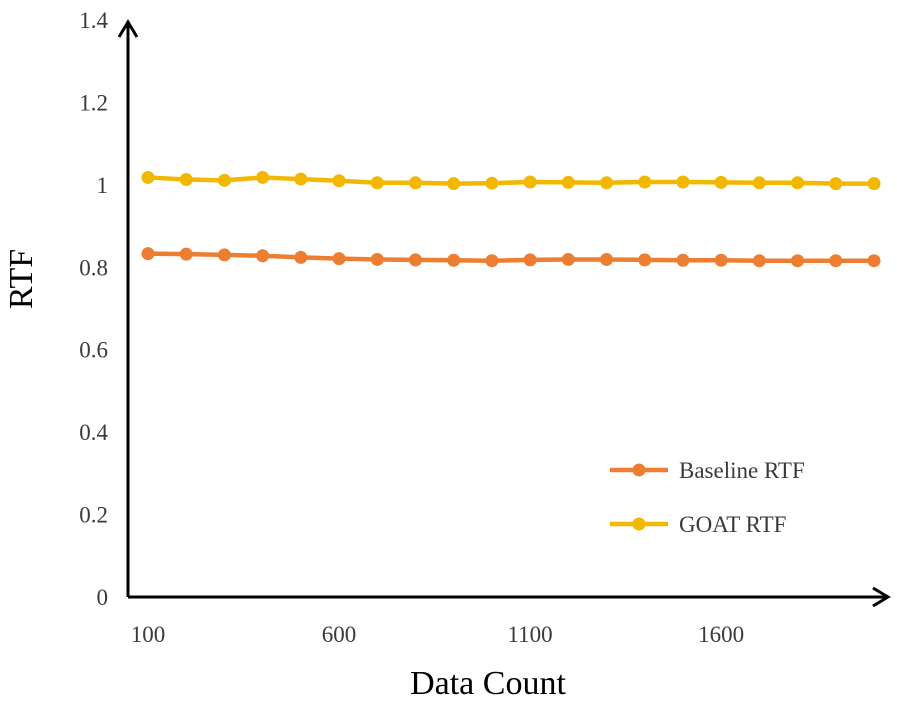 The width and height of the screenshot is (897, 701). Describe the element at coordinates (881, 597) in the screenshot. I see `x-axis-arrow` at that location.